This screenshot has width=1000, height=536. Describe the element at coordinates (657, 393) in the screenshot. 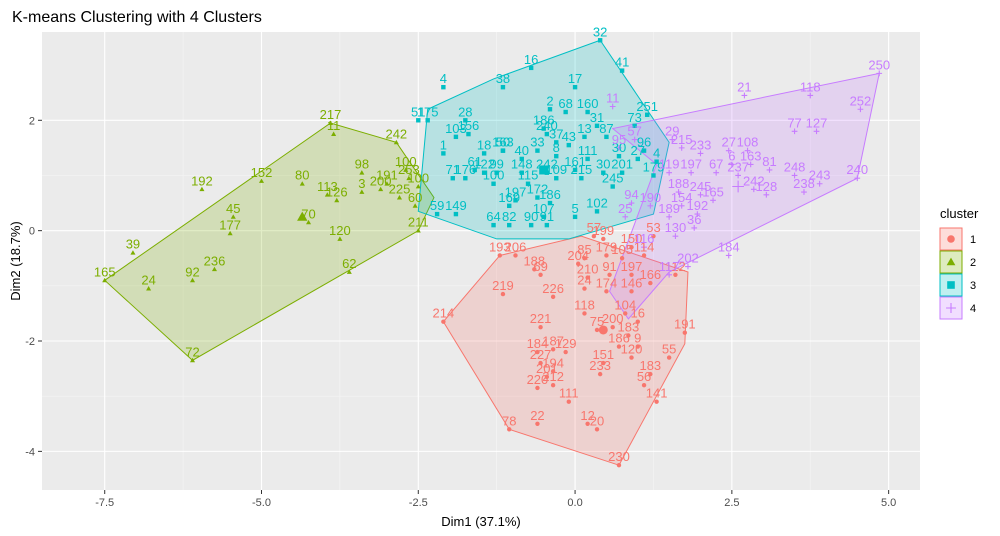

I see `point-label: 141` at that location.